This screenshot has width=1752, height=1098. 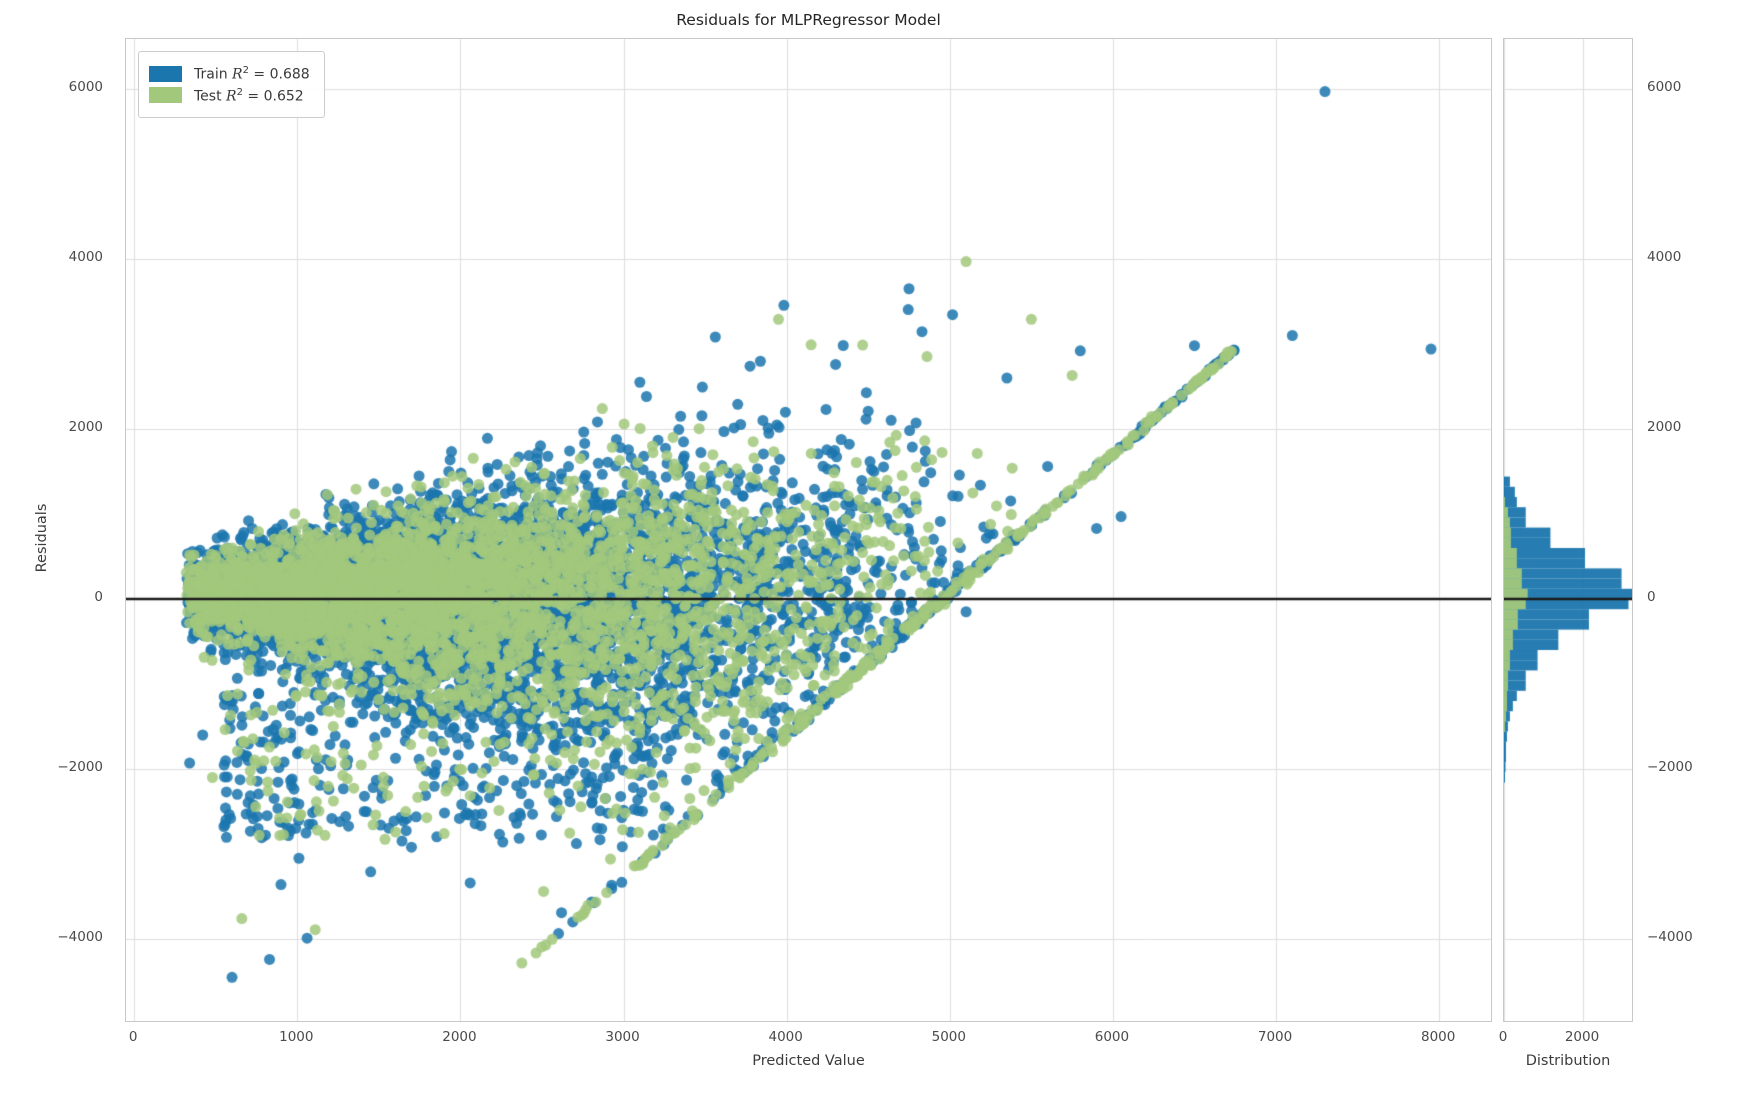 I want to click on x-tick-label: 2000, so click(x=459, y=1037).